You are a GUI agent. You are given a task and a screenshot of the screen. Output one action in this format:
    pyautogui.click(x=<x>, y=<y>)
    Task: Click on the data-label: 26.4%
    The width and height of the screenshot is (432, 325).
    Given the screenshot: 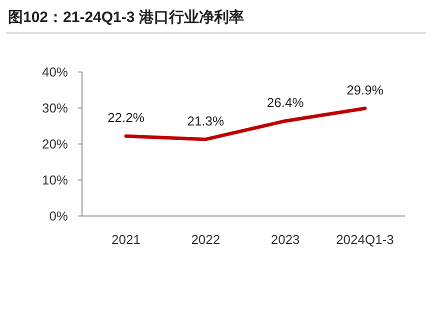 What is the action you would take?
    pyautogui.click(x=285, y=102)
    